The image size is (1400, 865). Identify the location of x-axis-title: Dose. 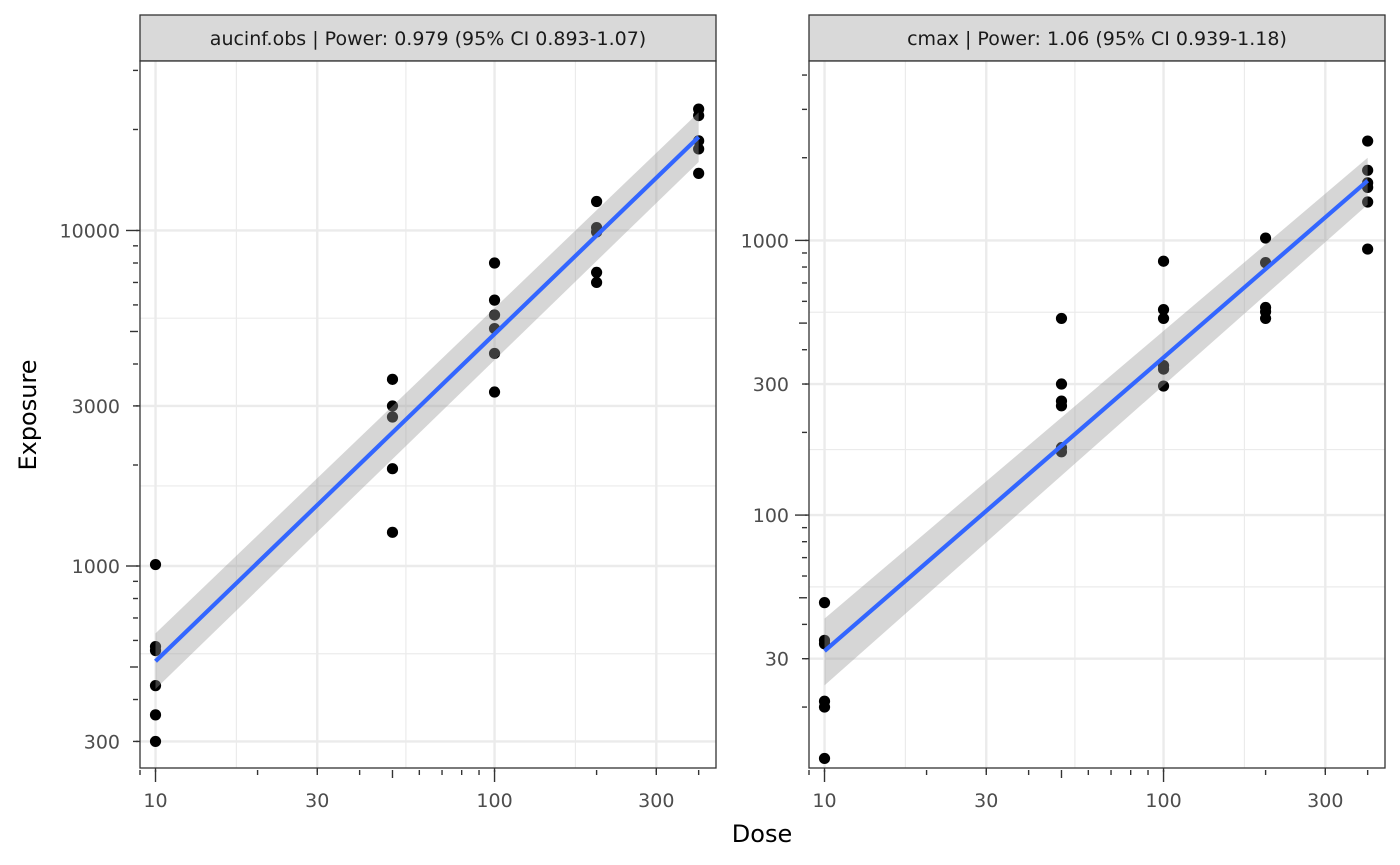
(762, 834).